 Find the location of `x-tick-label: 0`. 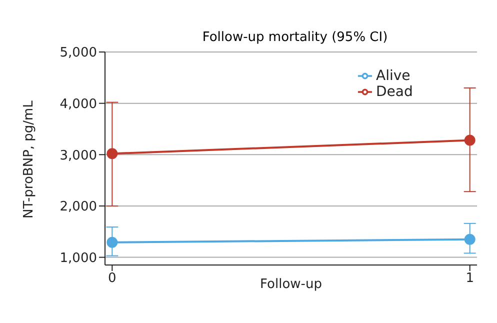

x-tick-label: 0 is located at coordinates (112, 278).